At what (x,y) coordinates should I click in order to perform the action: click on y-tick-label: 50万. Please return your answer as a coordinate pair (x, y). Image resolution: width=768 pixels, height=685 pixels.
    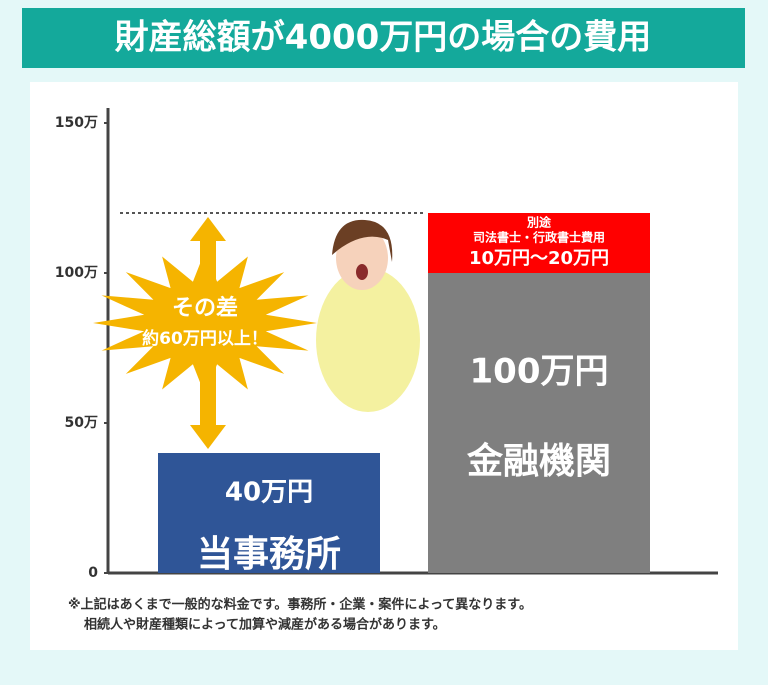
    Looking at the image, I should click on (81, 423).